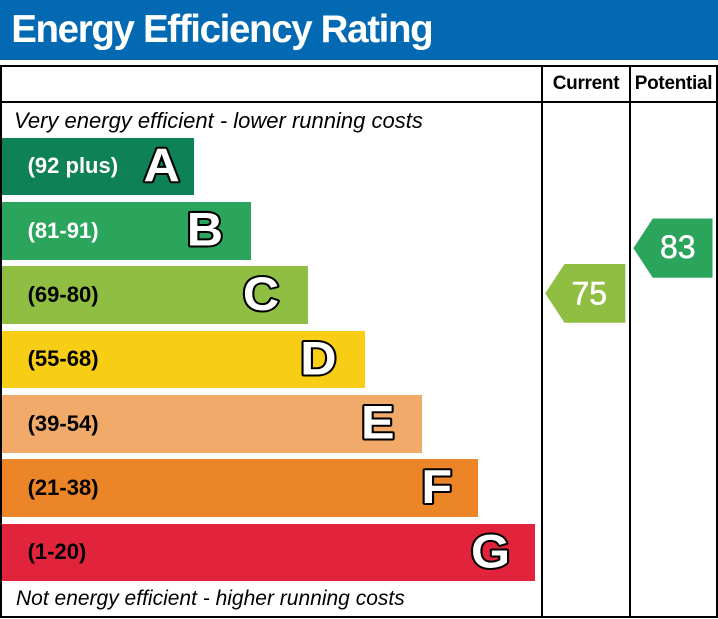 The width and height of the screenshot is (718, 619). Describe the element at coordinates (205, 230) in the screenshot. I see `svg-text: B` at that location.